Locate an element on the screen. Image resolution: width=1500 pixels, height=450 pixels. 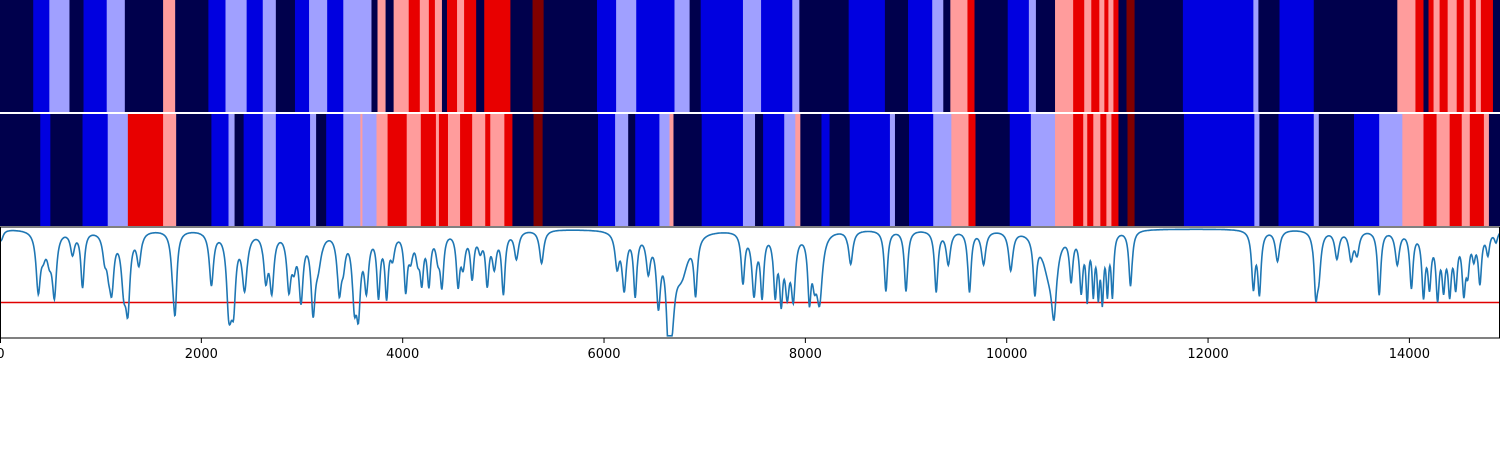
x-tick-label-5: 10000 is located at coordinates (1006, 354).